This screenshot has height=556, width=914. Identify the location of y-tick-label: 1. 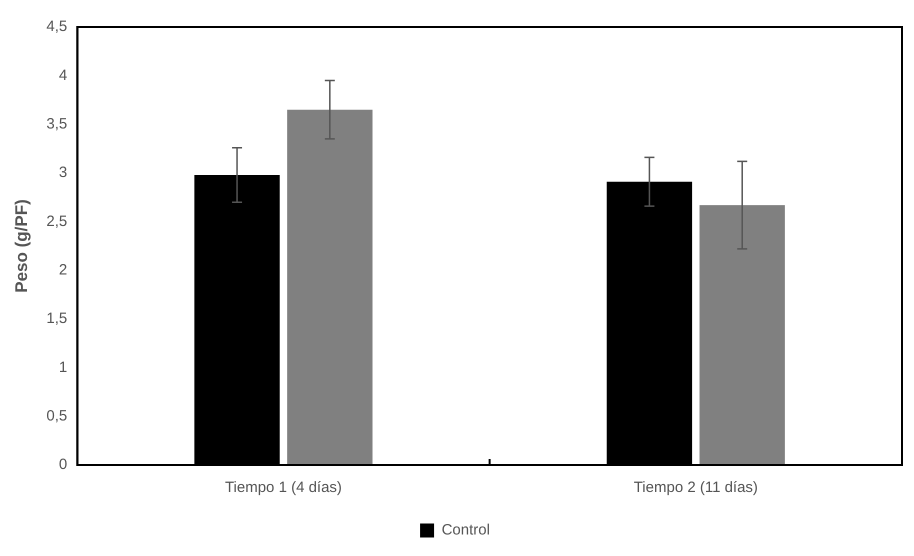
(63, 367).